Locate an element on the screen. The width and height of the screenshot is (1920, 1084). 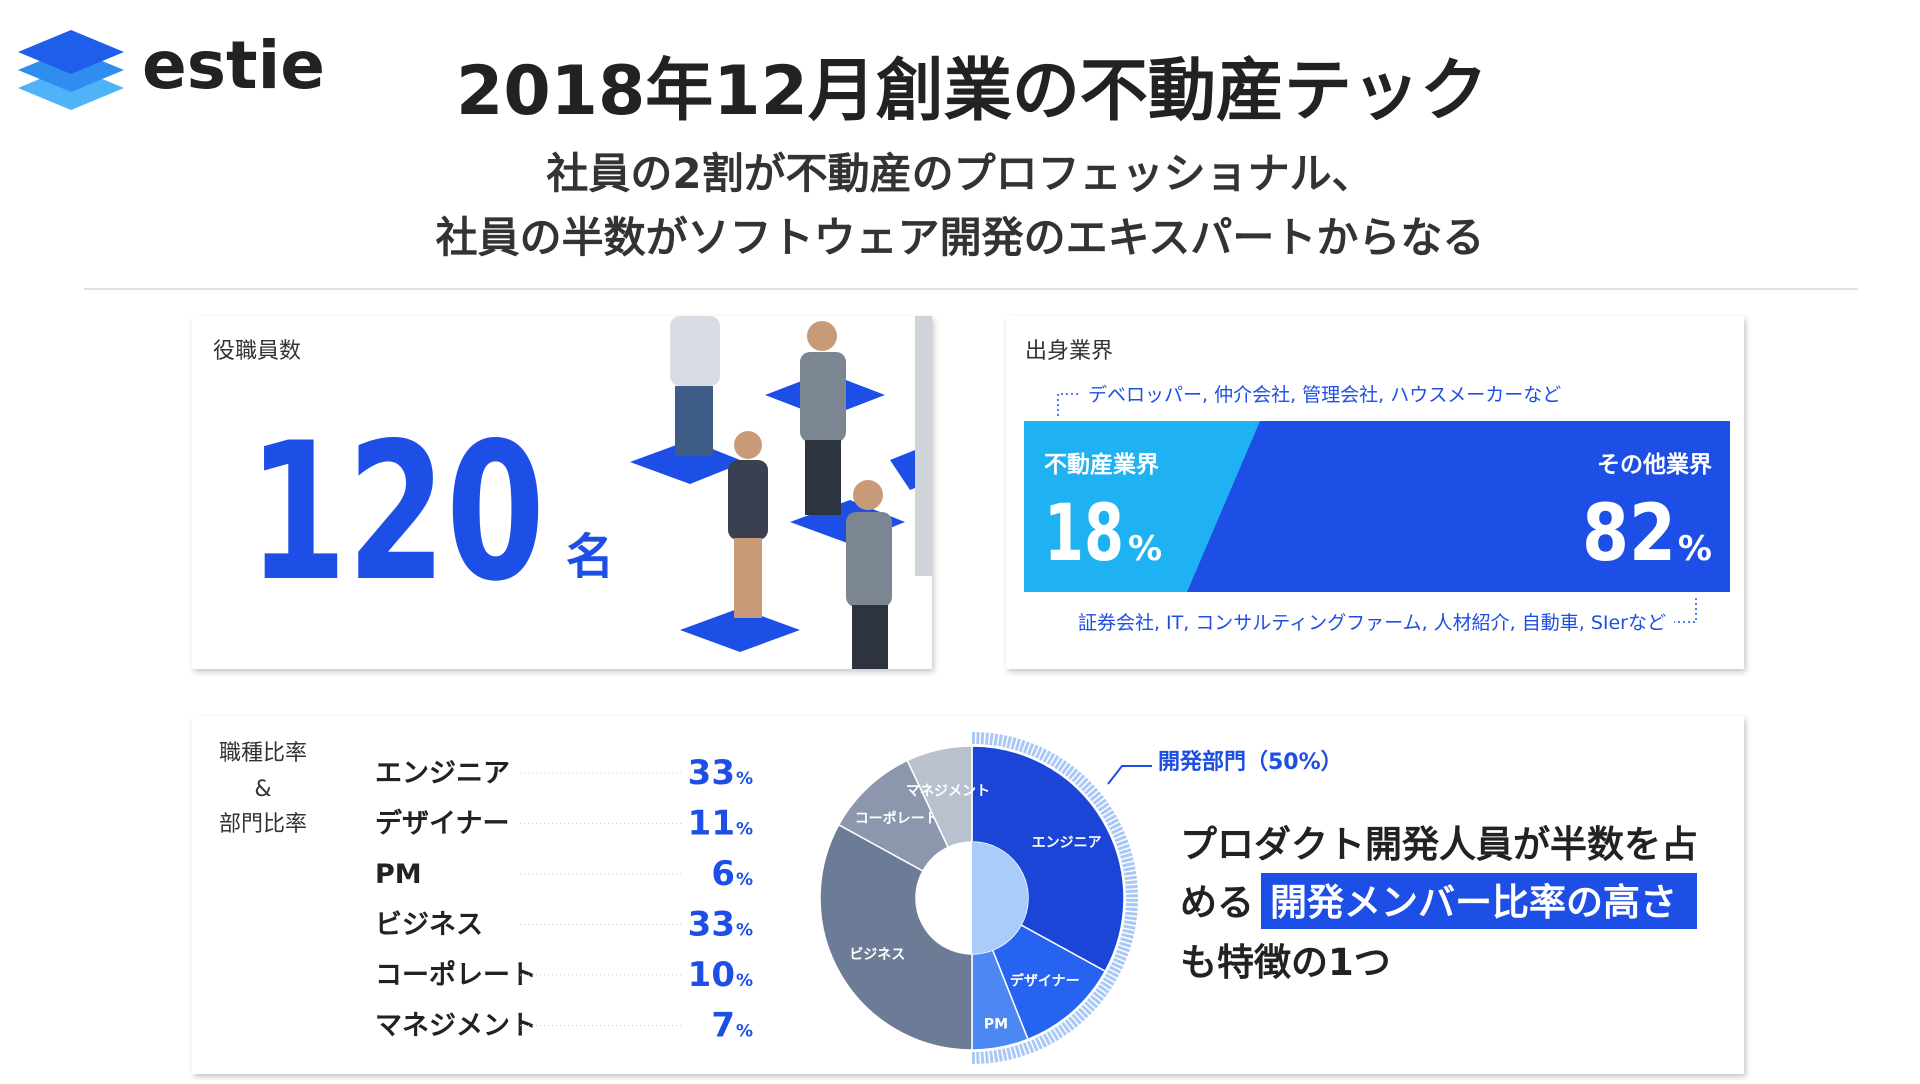
card-label: 役職員数 is located at coordinates (257, 351).